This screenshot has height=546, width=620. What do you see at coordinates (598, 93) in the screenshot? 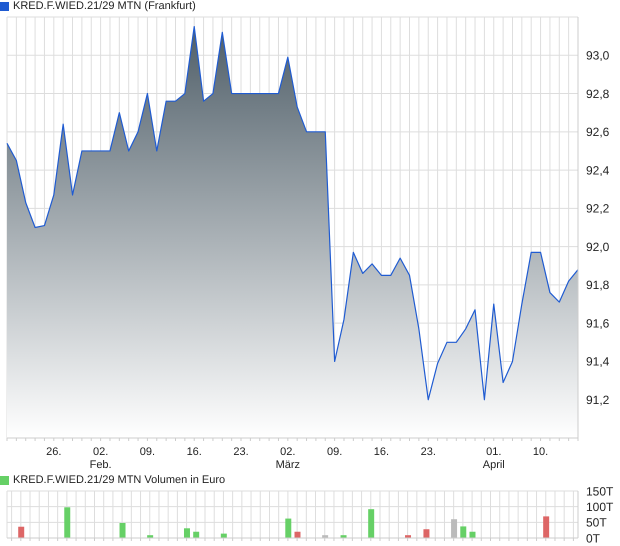
I see `y-tick-label: 92,8` at bounding box center [598, 93].